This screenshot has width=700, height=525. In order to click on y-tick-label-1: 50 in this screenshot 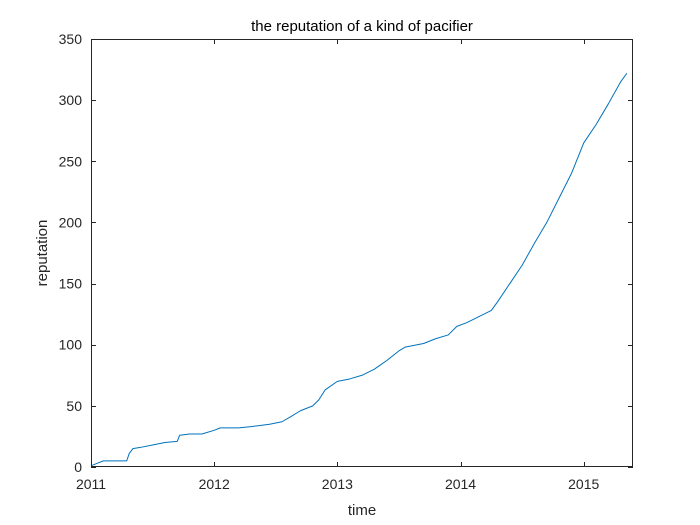, I will do `click(74, 406)`.